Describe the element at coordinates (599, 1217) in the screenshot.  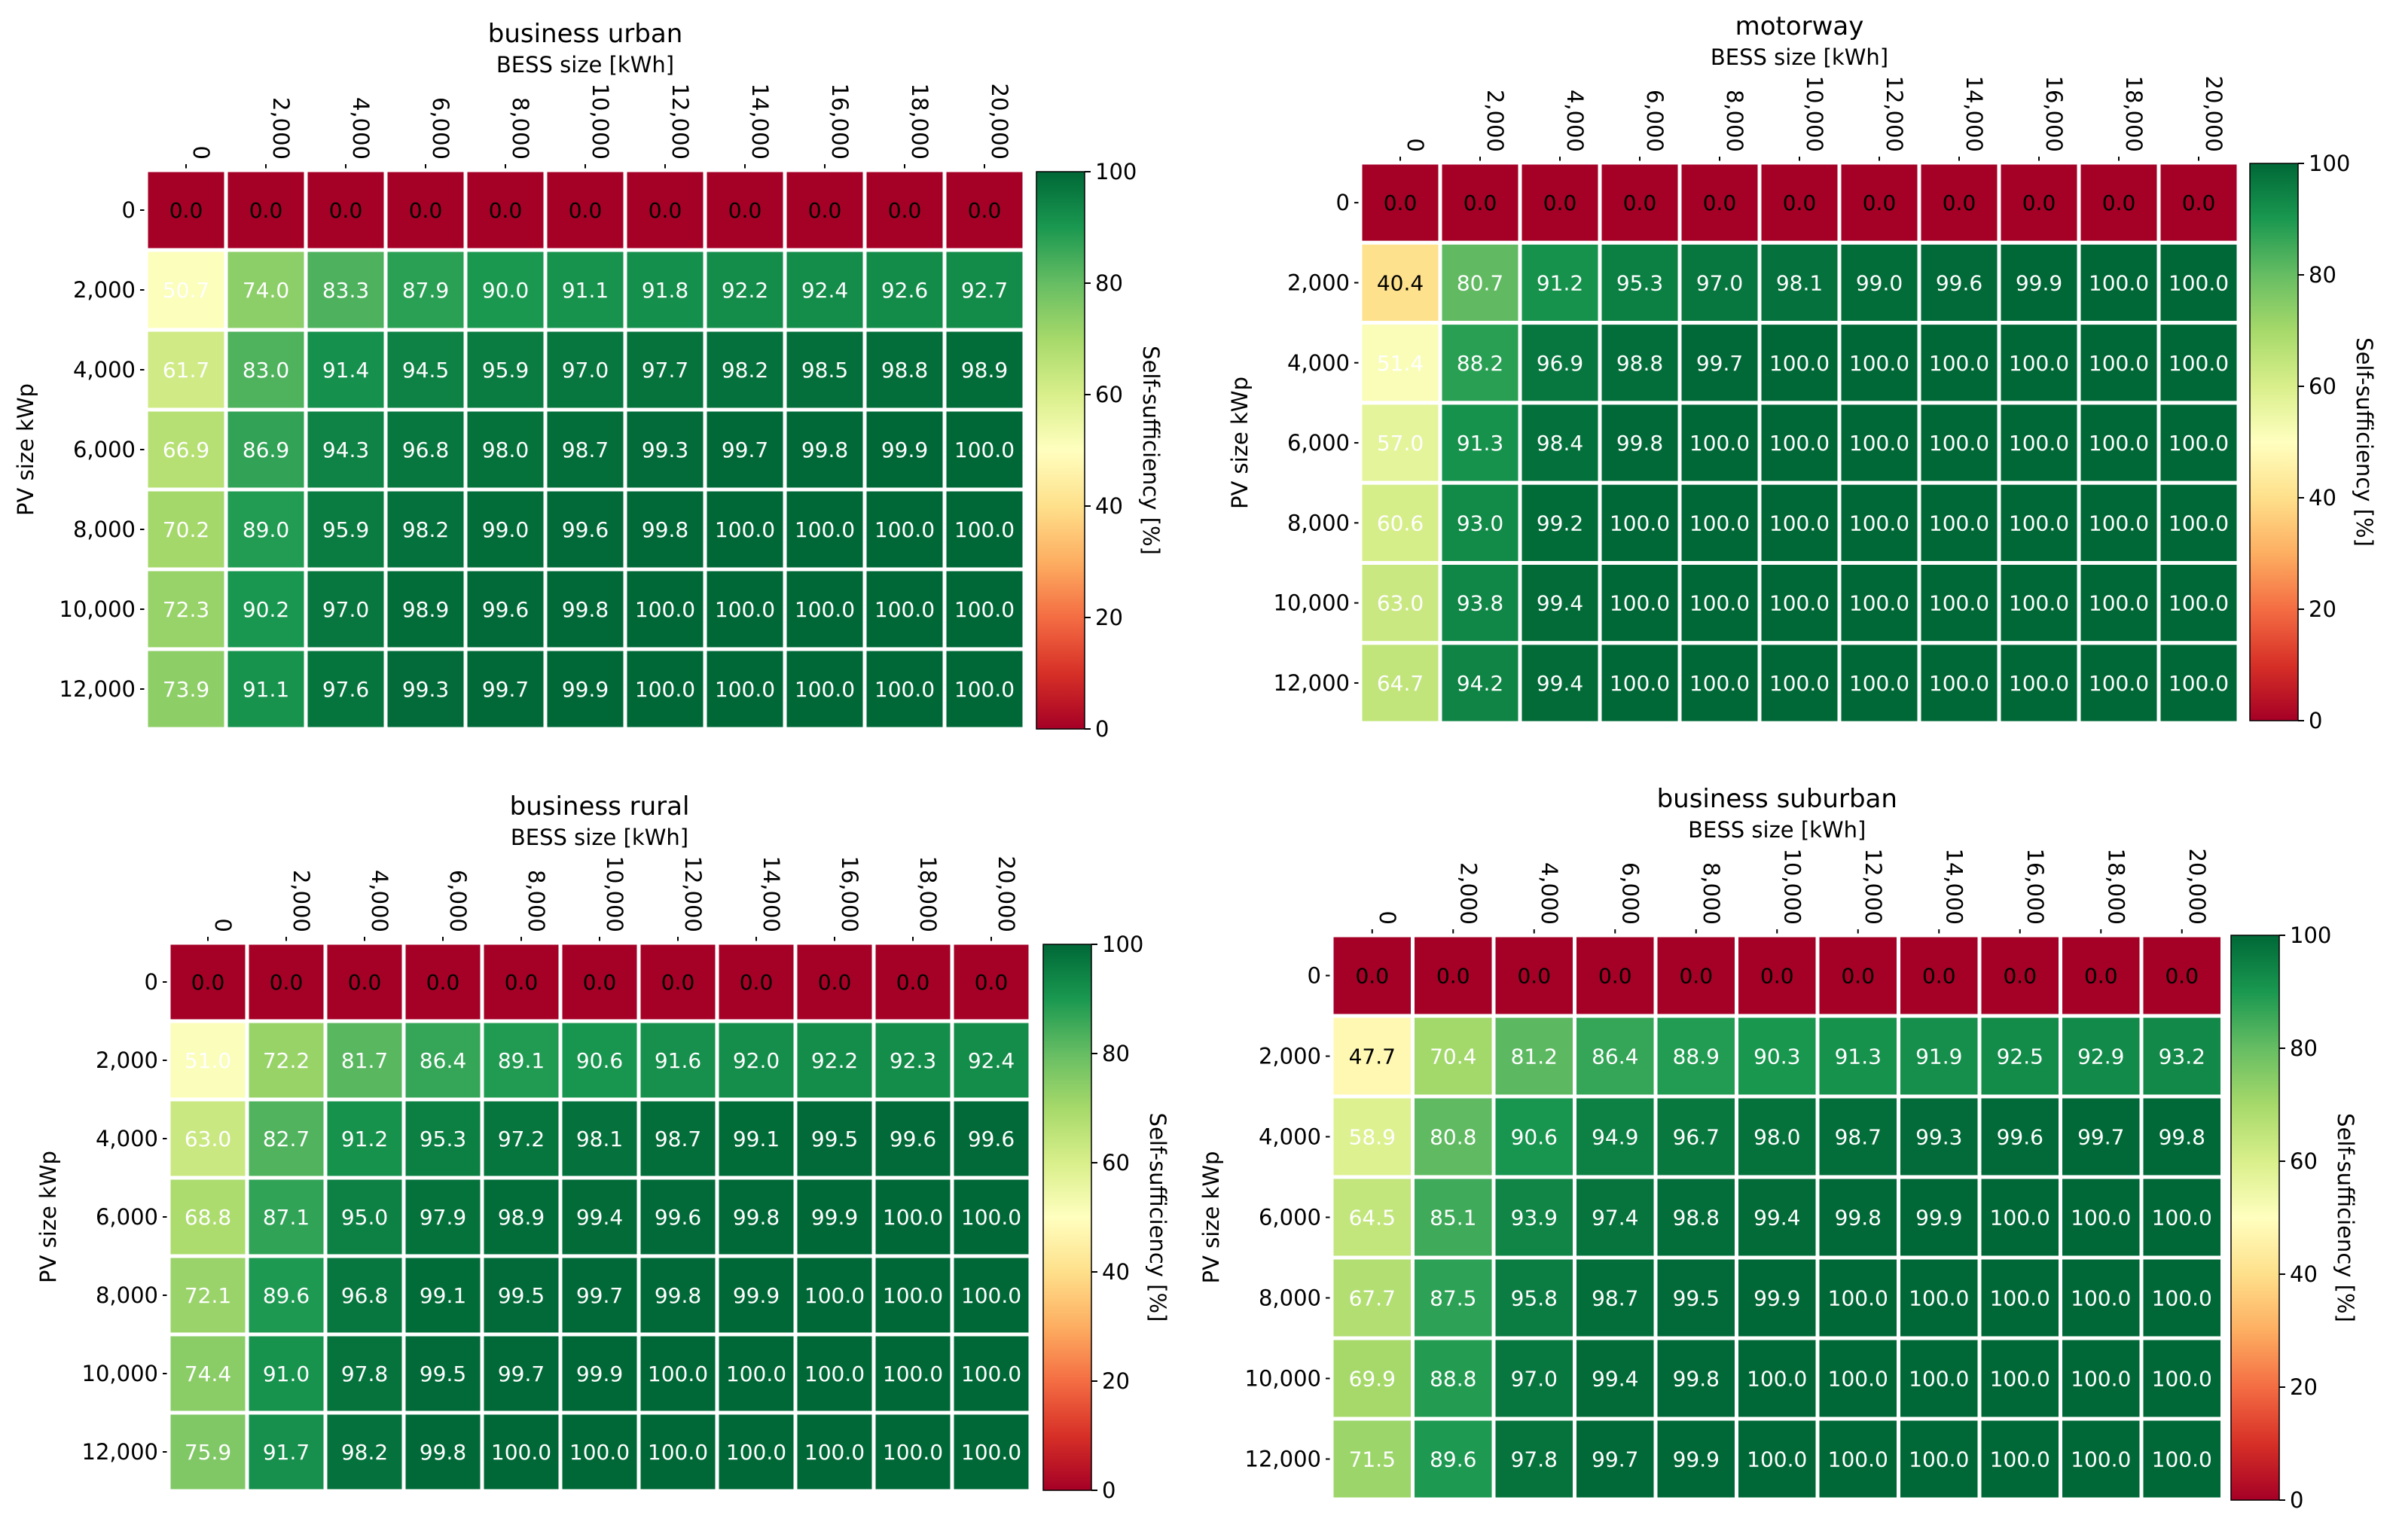
I see `cell-value-label: 99.4` at that location.